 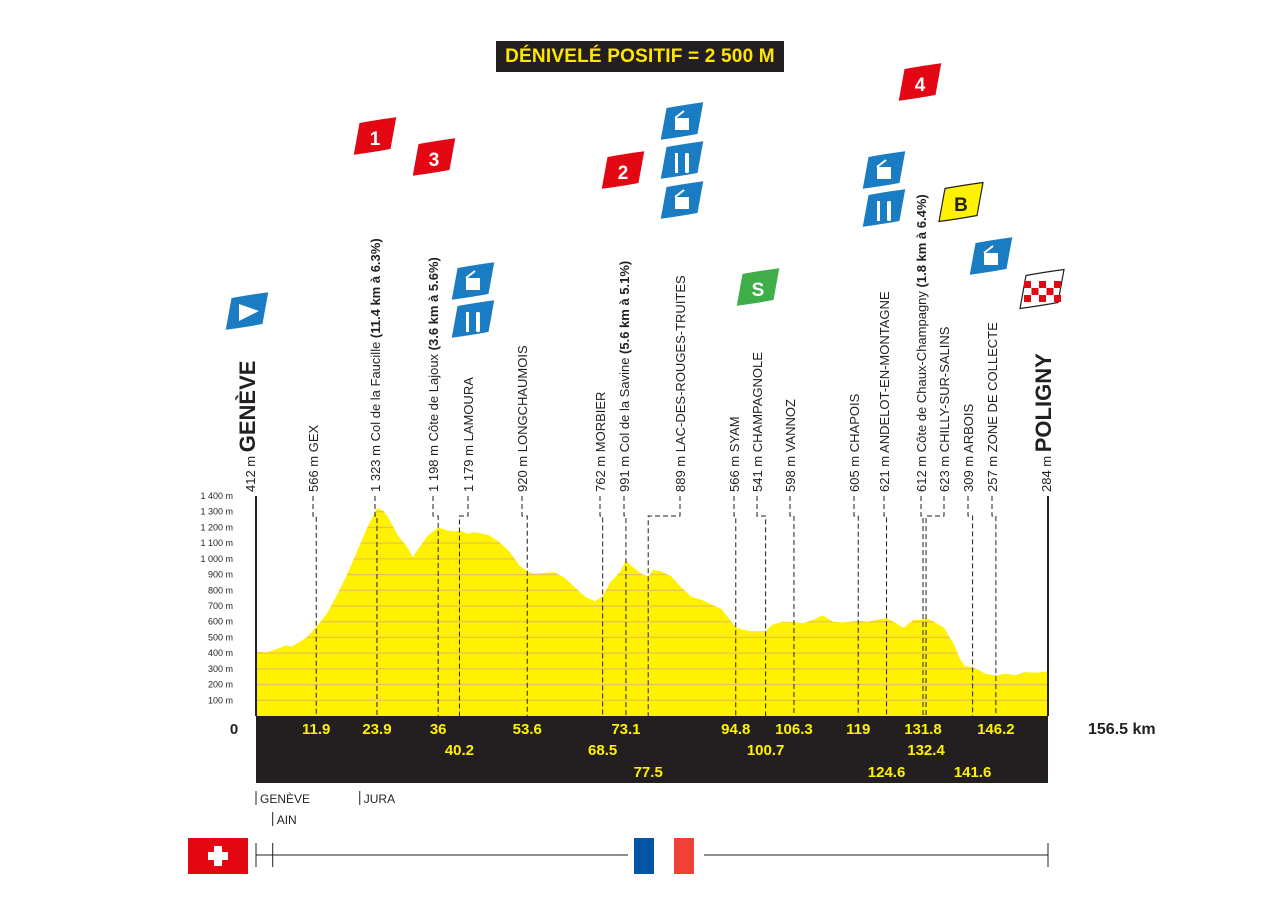 What do you see at coordinates (379, 799) in the screenshot?
I see `region-label: JURA` at bounding box center [379, 799].